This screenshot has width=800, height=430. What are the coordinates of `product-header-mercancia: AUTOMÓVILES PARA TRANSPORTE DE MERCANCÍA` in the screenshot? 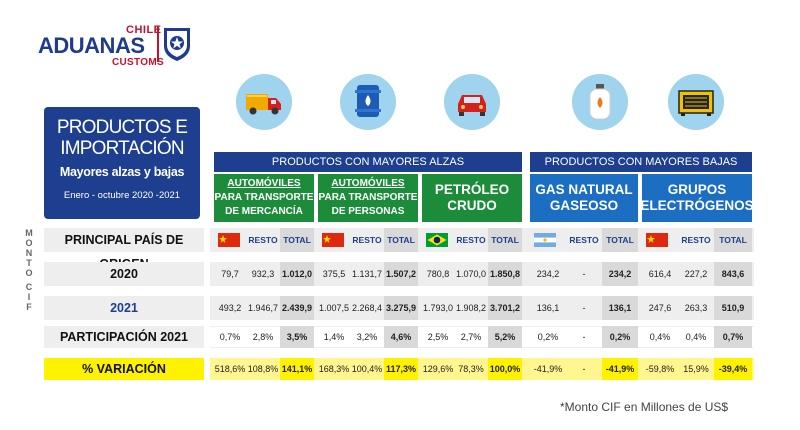 It's located at (264, 198).